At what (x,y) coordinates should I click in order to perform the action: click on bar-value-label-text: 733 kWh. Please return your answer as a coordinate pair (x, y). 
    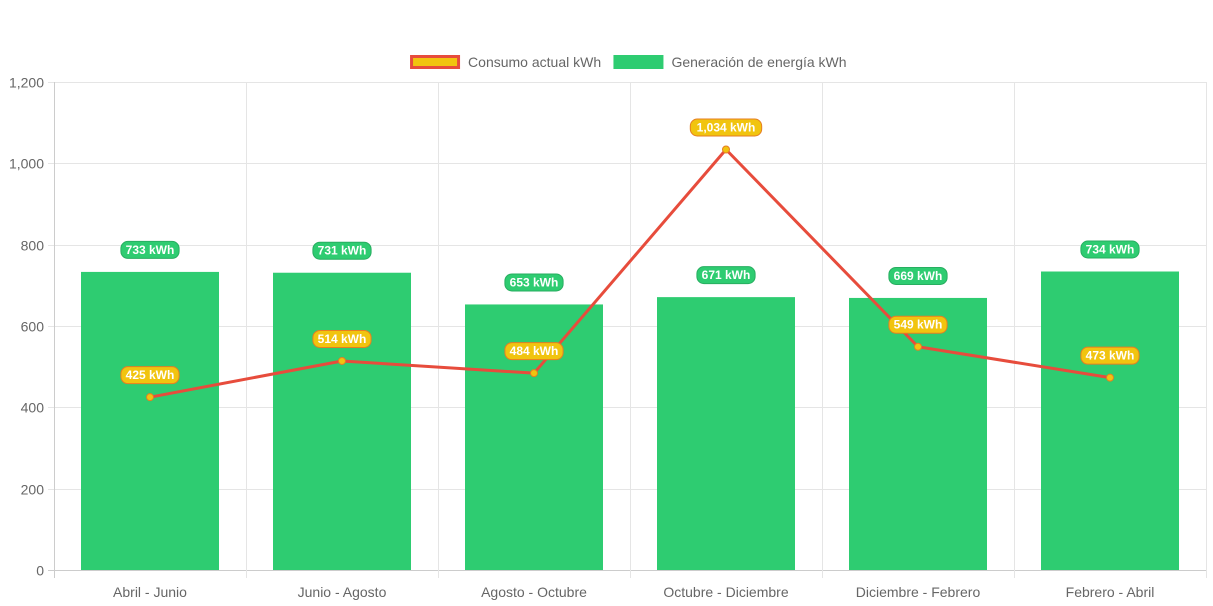
    Looking at the image, I should click on (150, 250).